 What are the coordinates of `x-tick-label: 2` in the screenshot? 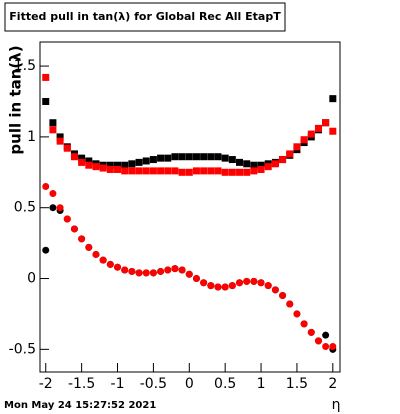 It's located at (332, 384).